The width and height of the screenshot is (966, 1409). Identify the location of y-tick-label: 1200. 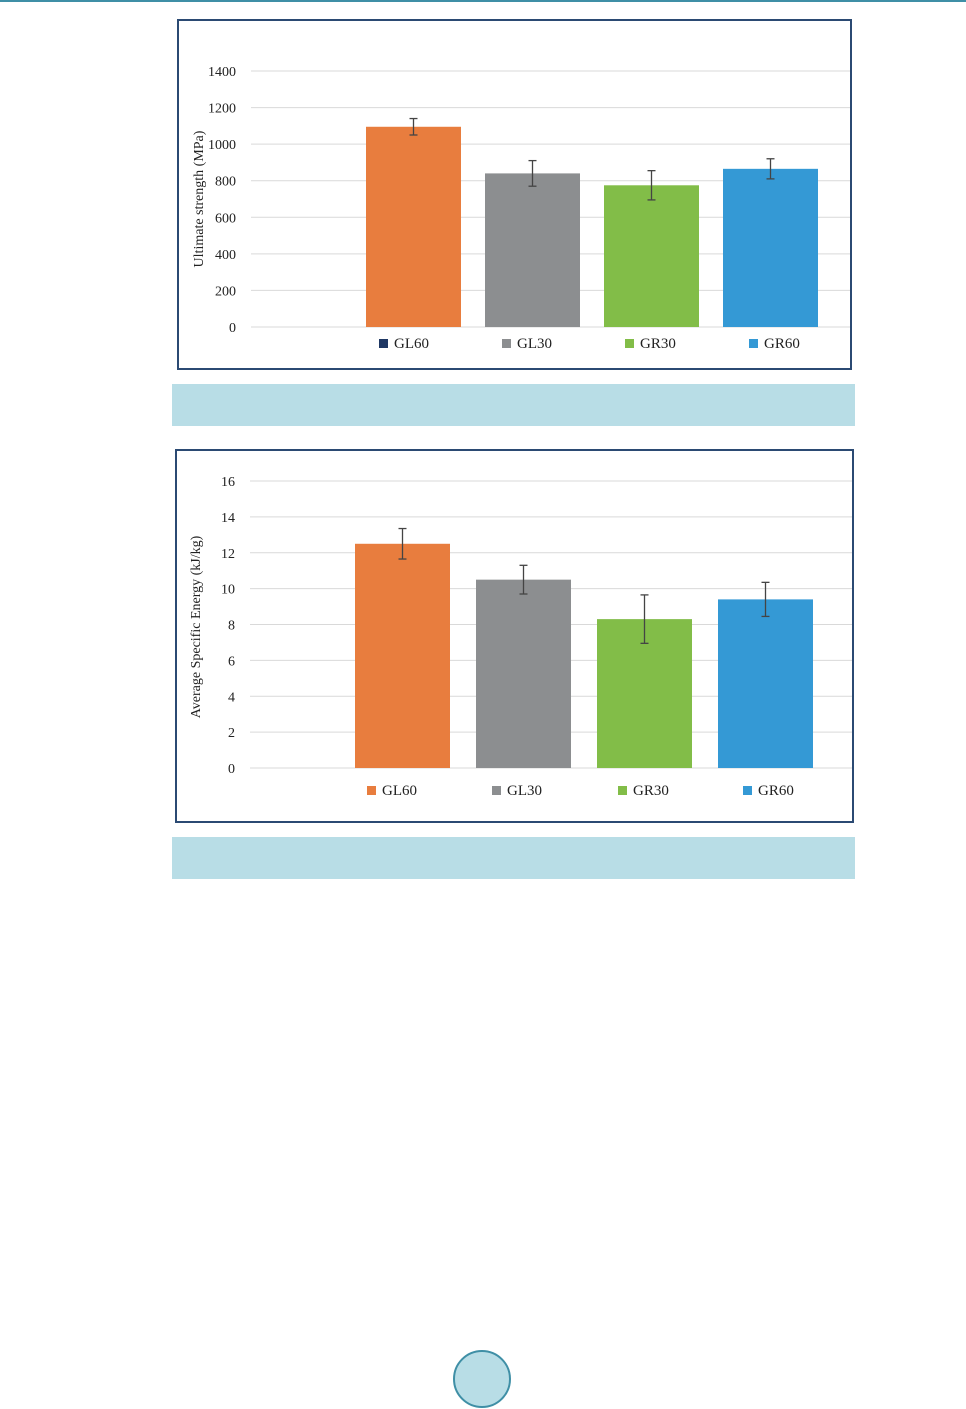
(222, 109).